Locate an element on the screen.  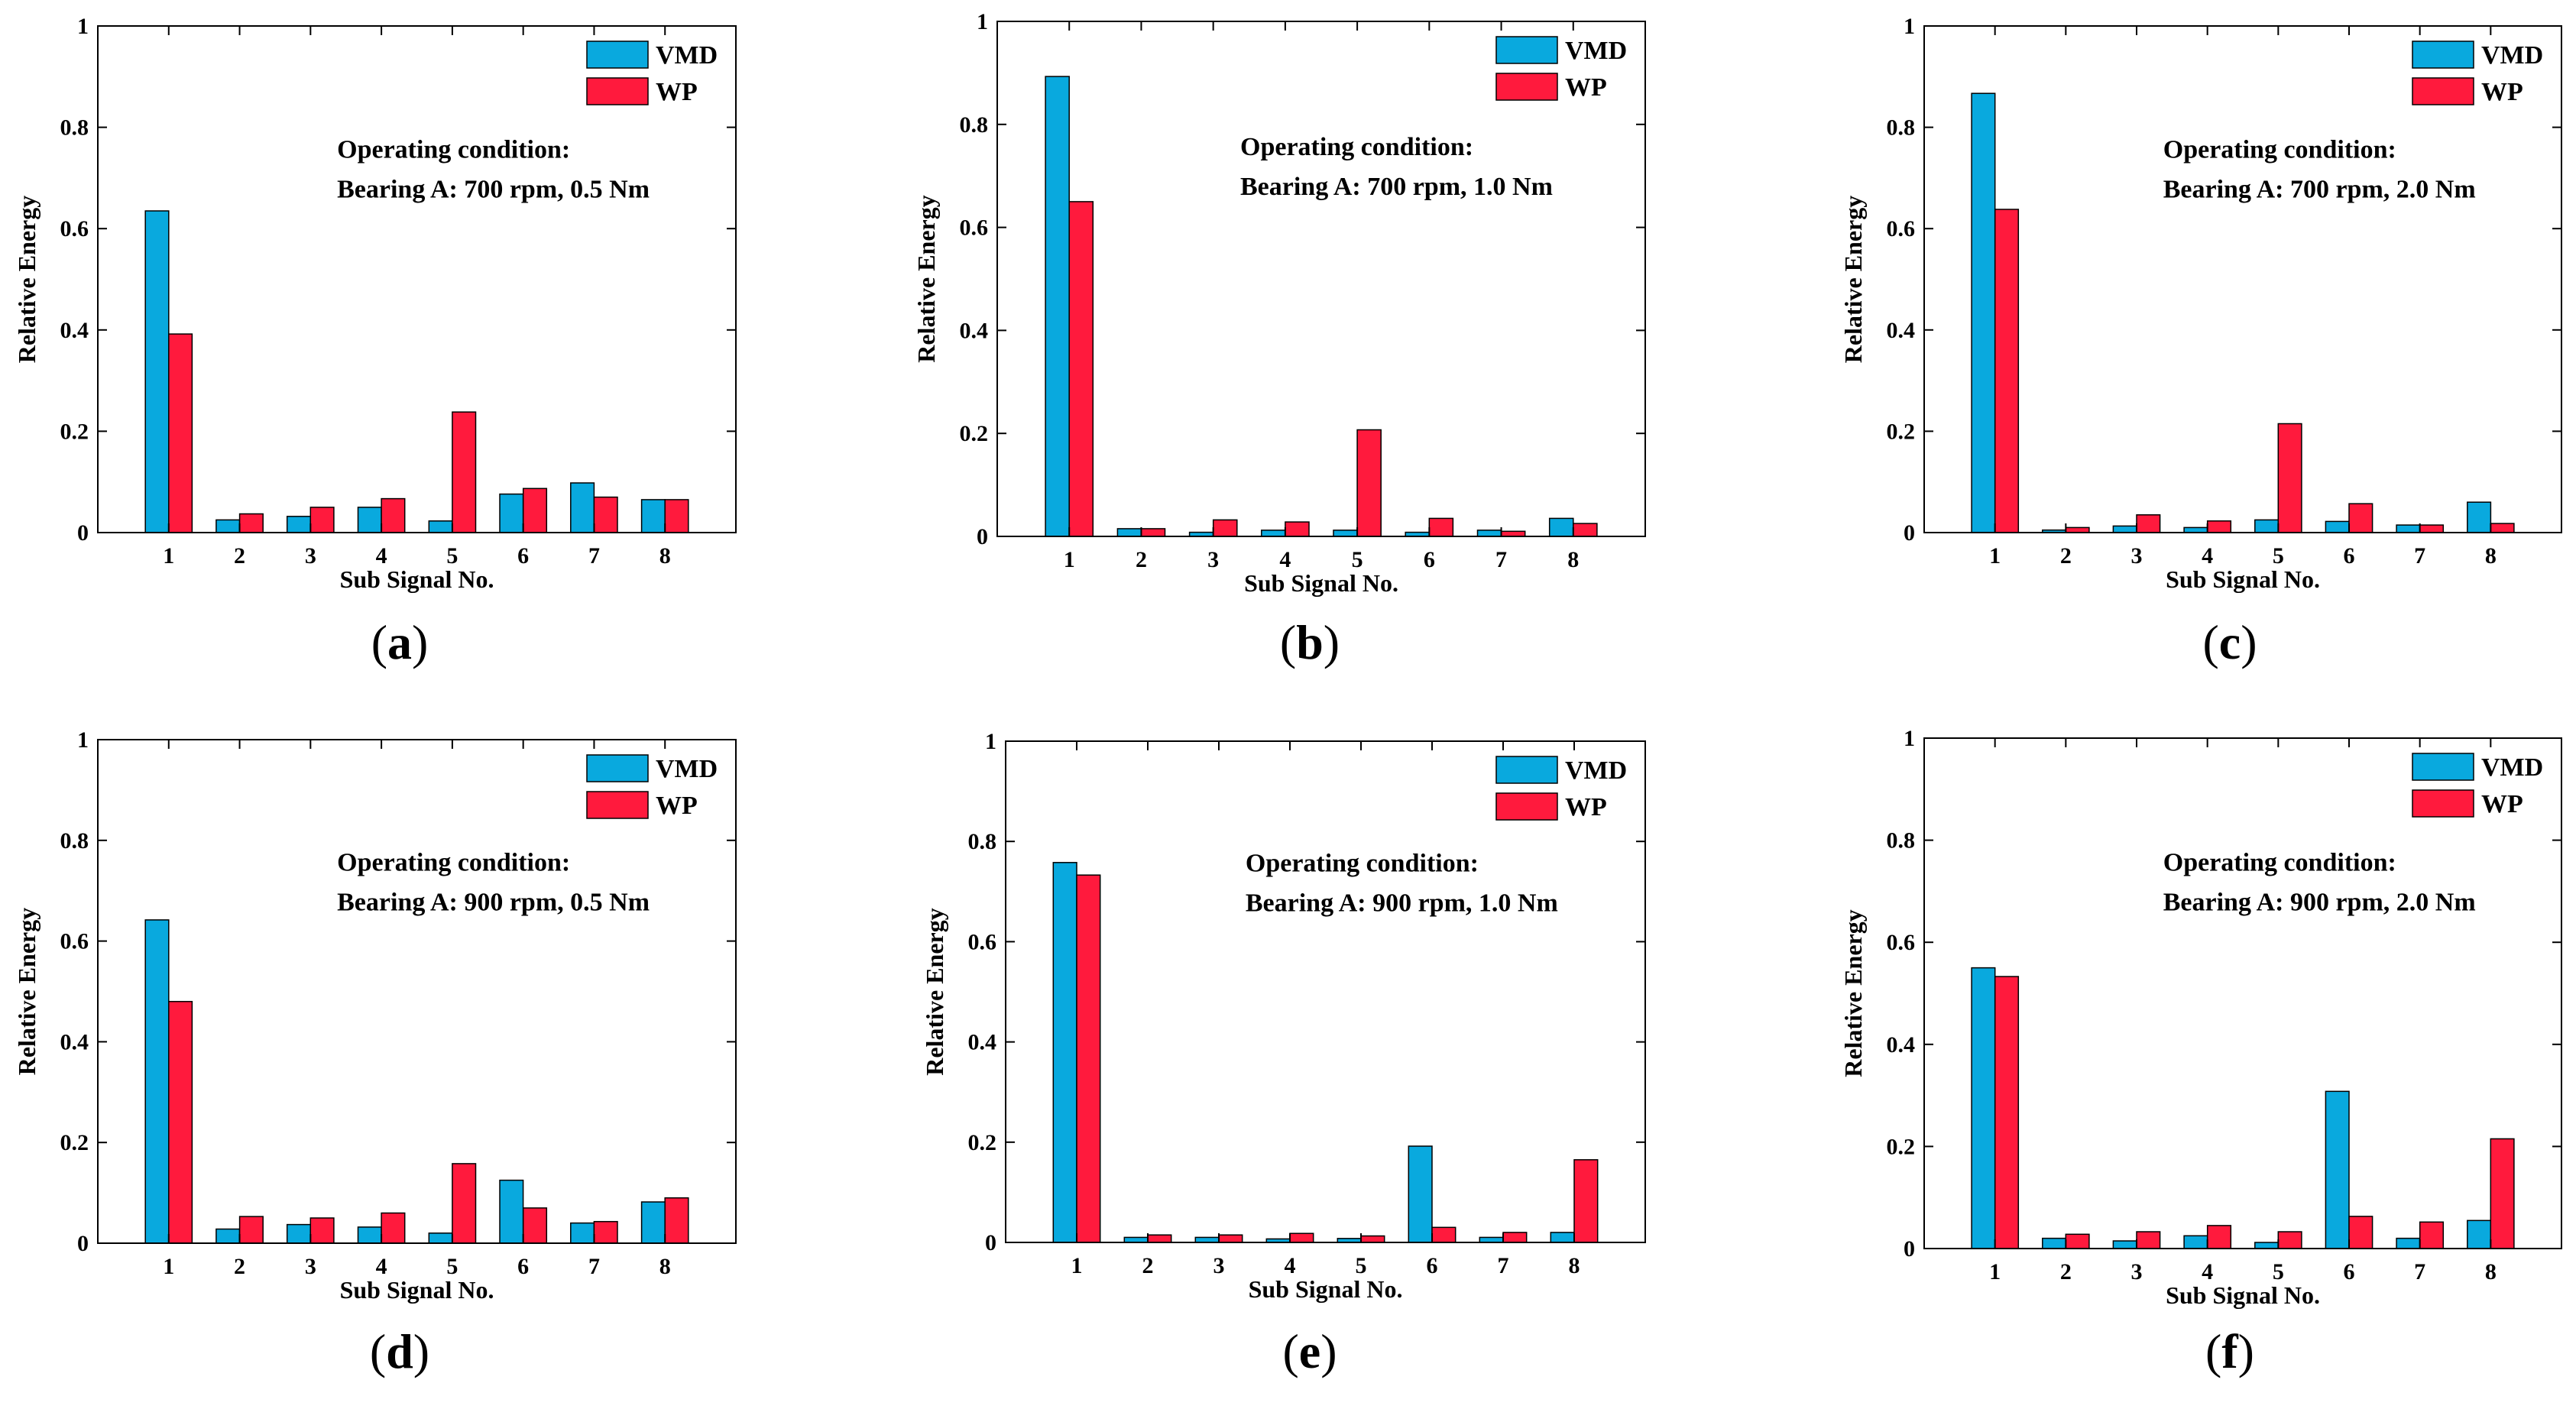
panel-label: (f) is located at coordinates (2230, 1351).